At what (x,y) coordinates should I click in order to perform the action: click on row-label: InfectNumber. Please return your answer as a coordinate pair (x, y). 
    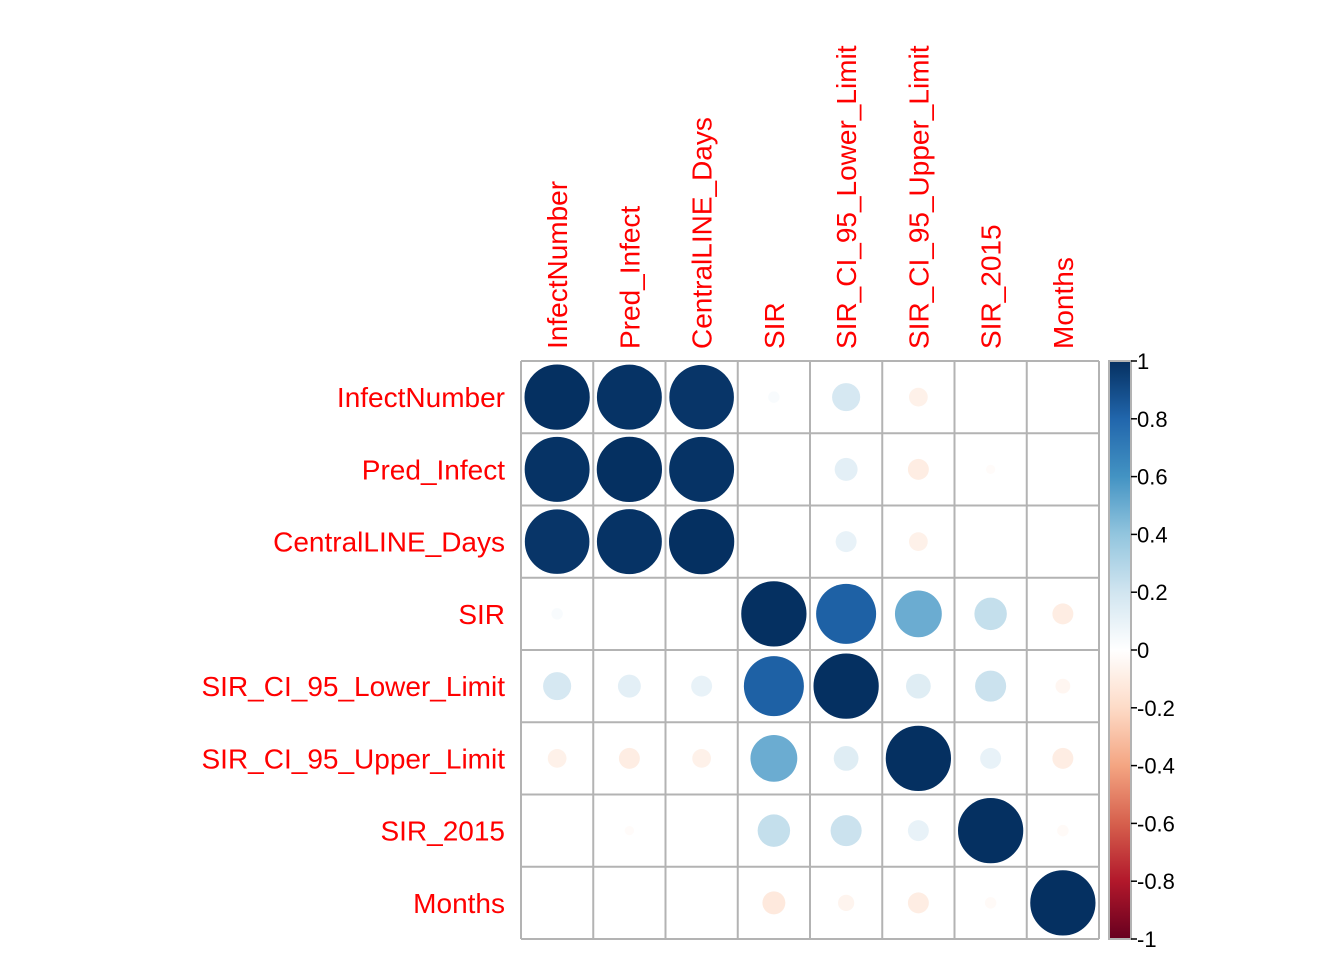
    Looking at the image, I should click on (421, 397).